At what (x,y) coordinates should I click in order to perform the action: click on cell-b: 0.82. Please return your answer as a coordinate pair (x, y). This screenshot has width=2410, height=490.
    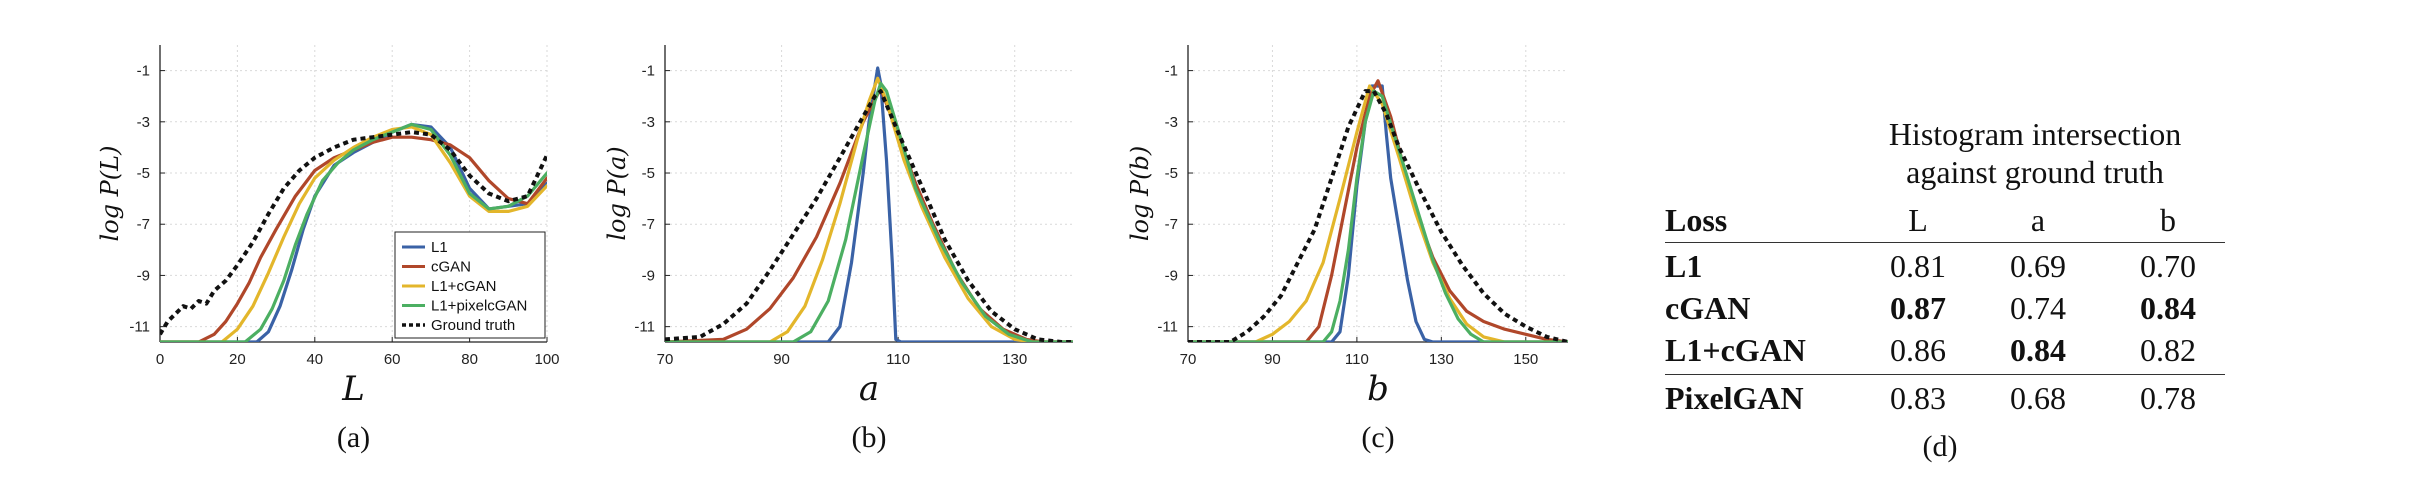
    Looking at the image, I should click on (2168, 350).